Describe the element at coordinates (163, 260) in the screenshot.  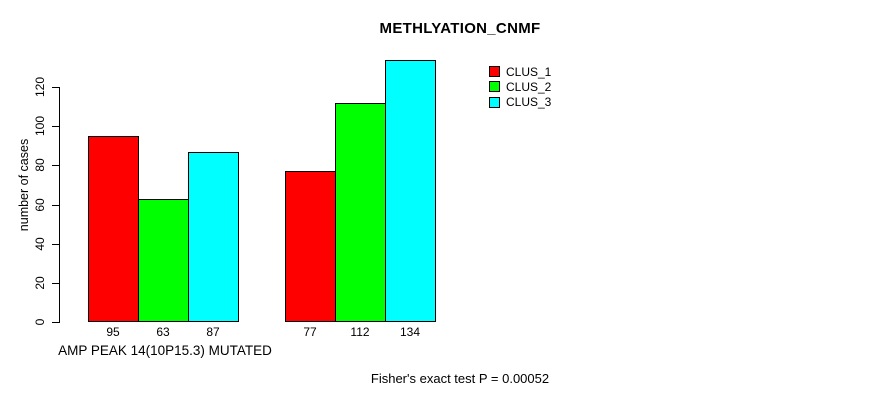
I see `bar-clus_2-group1` at that location.